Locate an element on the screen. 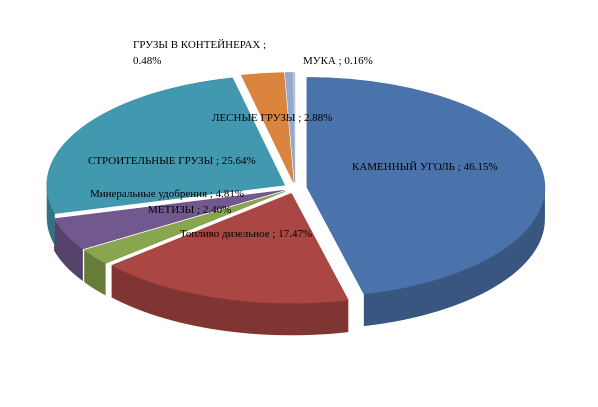  label-value: 2.88% is located at coordinates (318, 118).